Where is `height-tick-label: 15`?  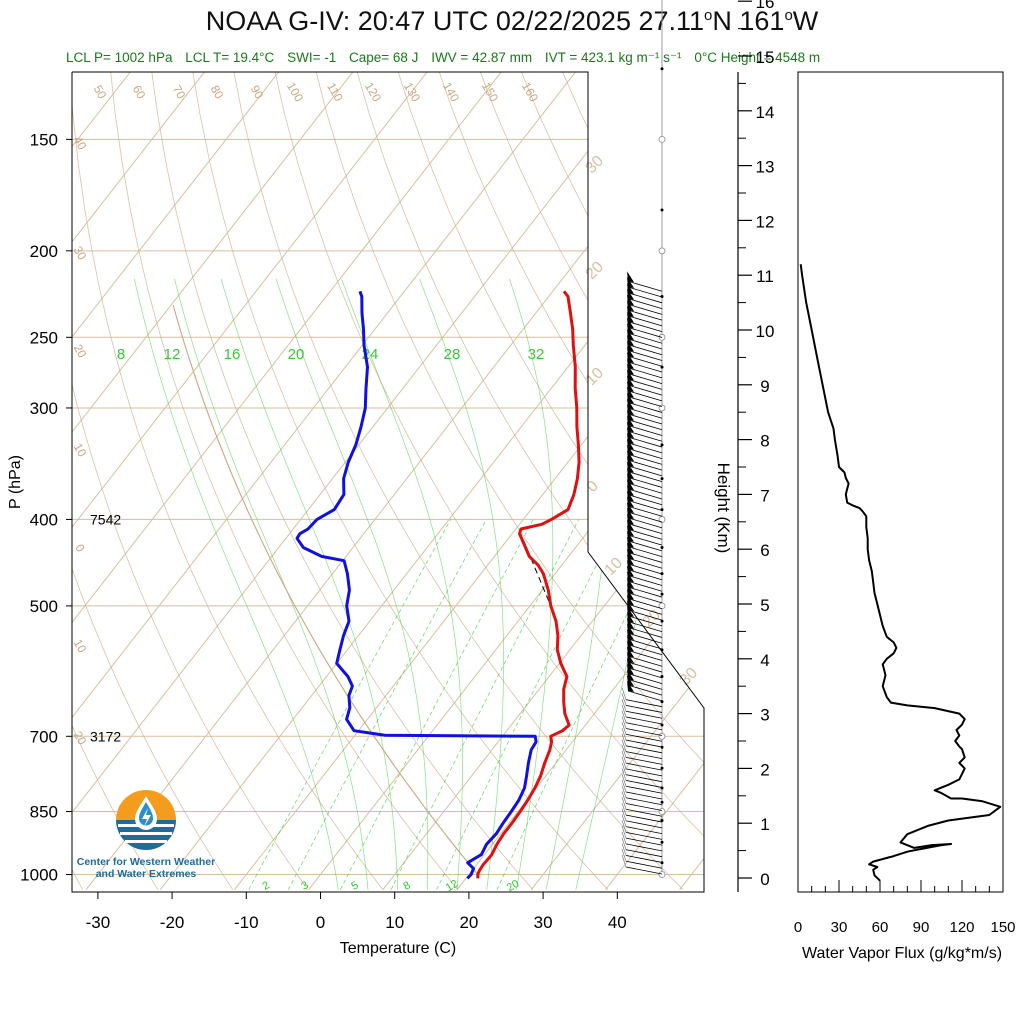 height-tick-label: 15 is located at coordinates (765, 57).